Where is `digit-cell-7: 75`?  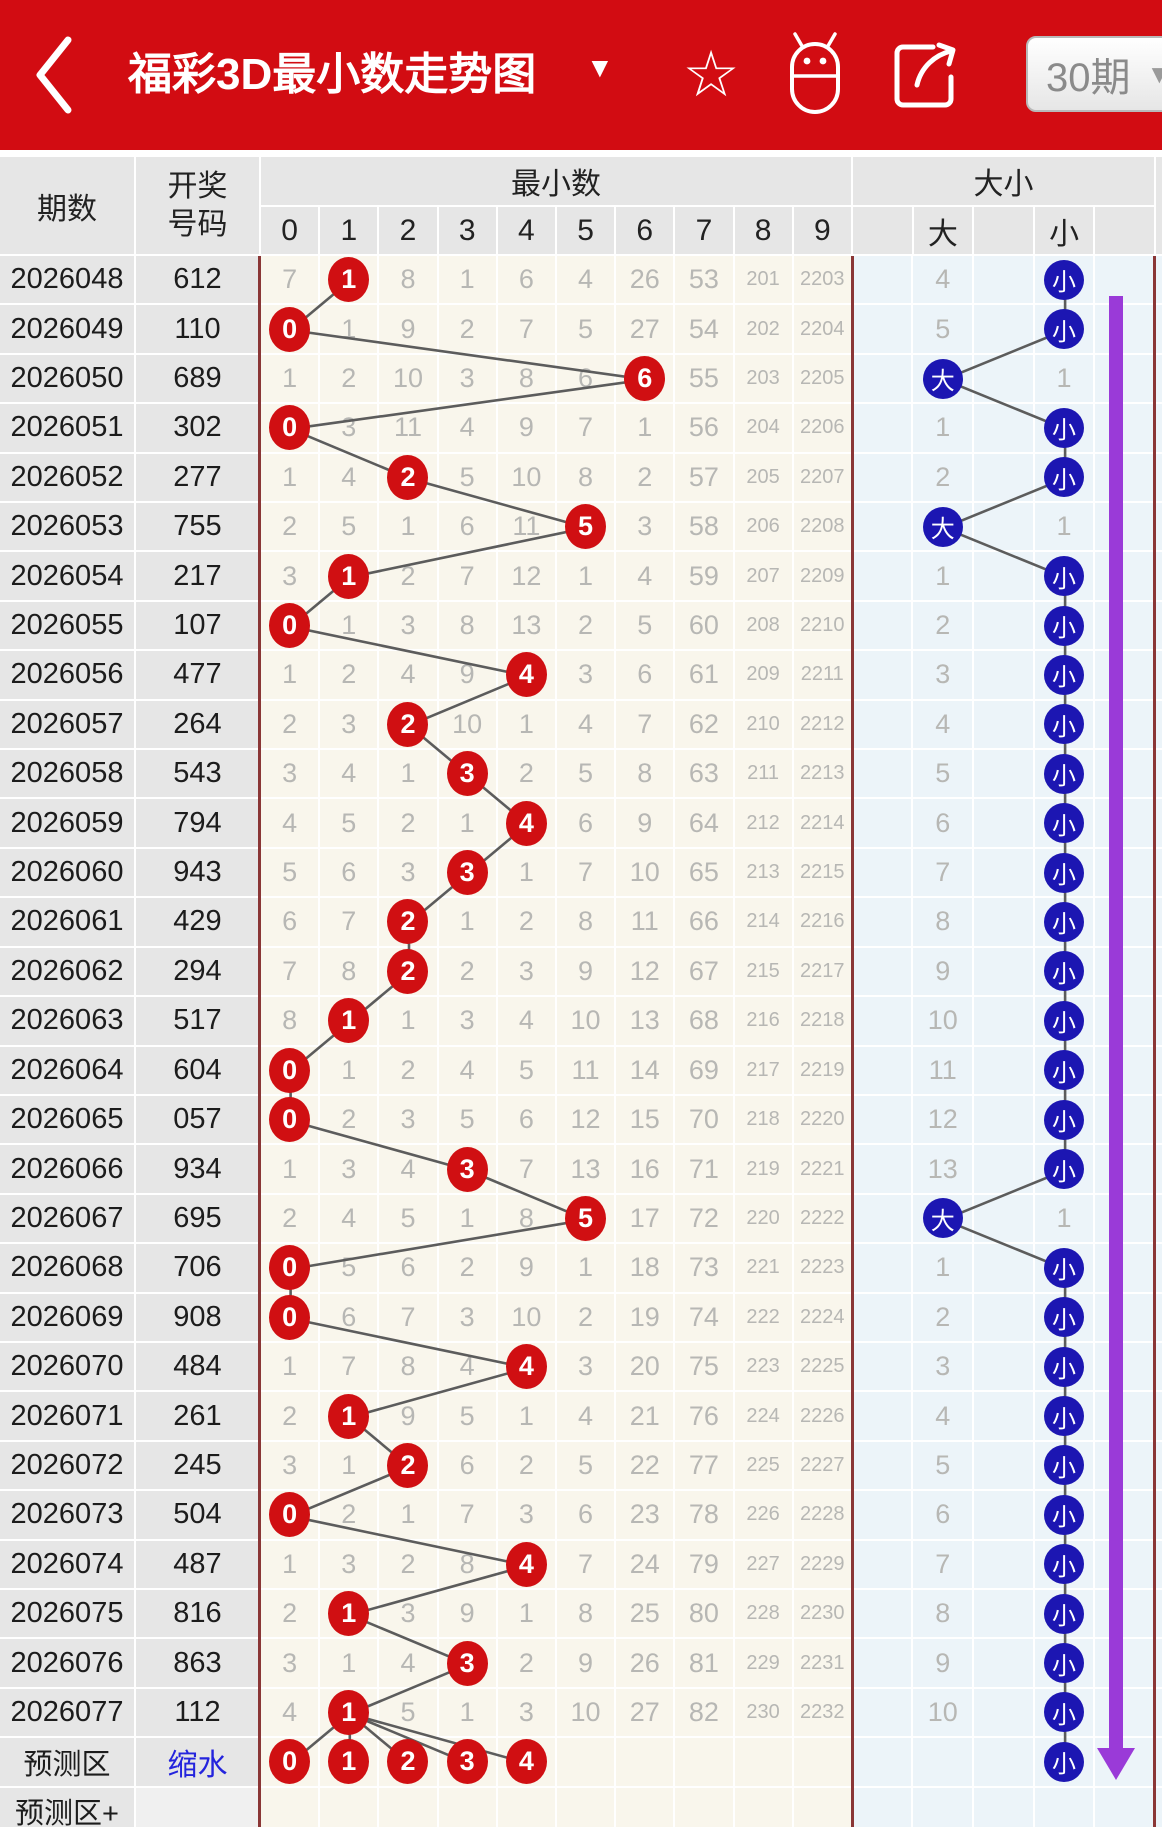
digit-cell-7: 75 is located at coordinates (705, 1367).